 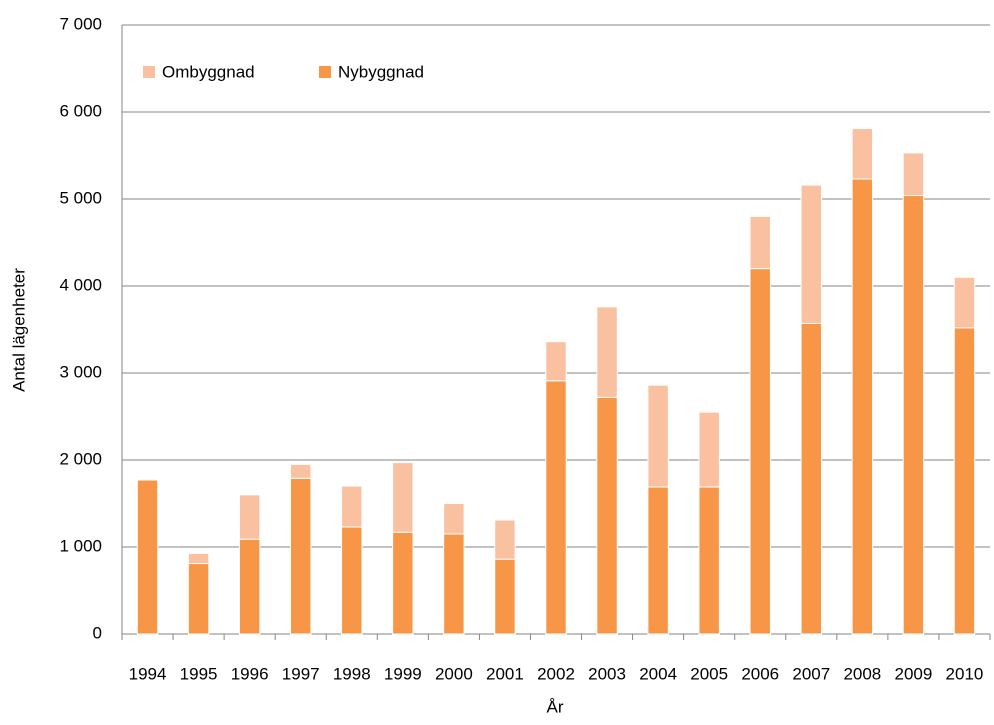 I want to click on y-tick-label: 5 000, so click(x=80, y=197).